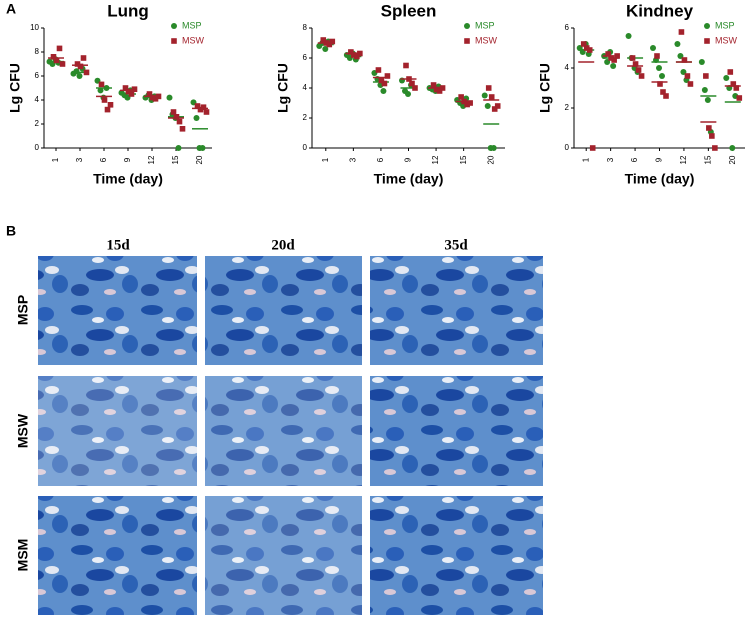 The width and height of the screenshot is (755, 628). Describe the element at coordinates (660, 179) in the screenshot. I see `x-axis-label: Time (day)` at that location.